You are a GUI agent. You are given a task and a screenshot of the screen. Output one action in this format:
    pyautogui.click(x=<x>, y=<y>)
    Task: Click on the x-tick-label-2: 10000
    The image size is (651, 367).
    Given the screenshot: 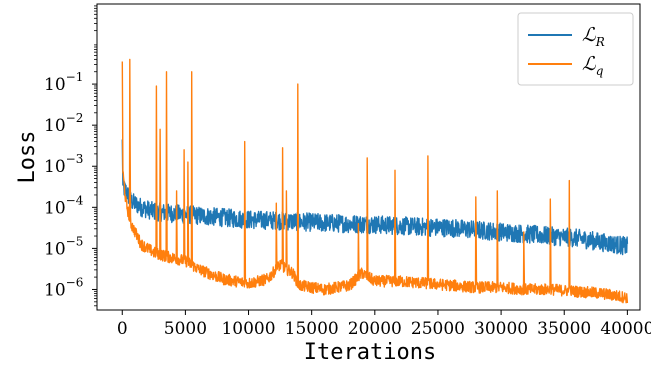 What is the action you would take?
    pyautogui.click(x=248, y=329)
    